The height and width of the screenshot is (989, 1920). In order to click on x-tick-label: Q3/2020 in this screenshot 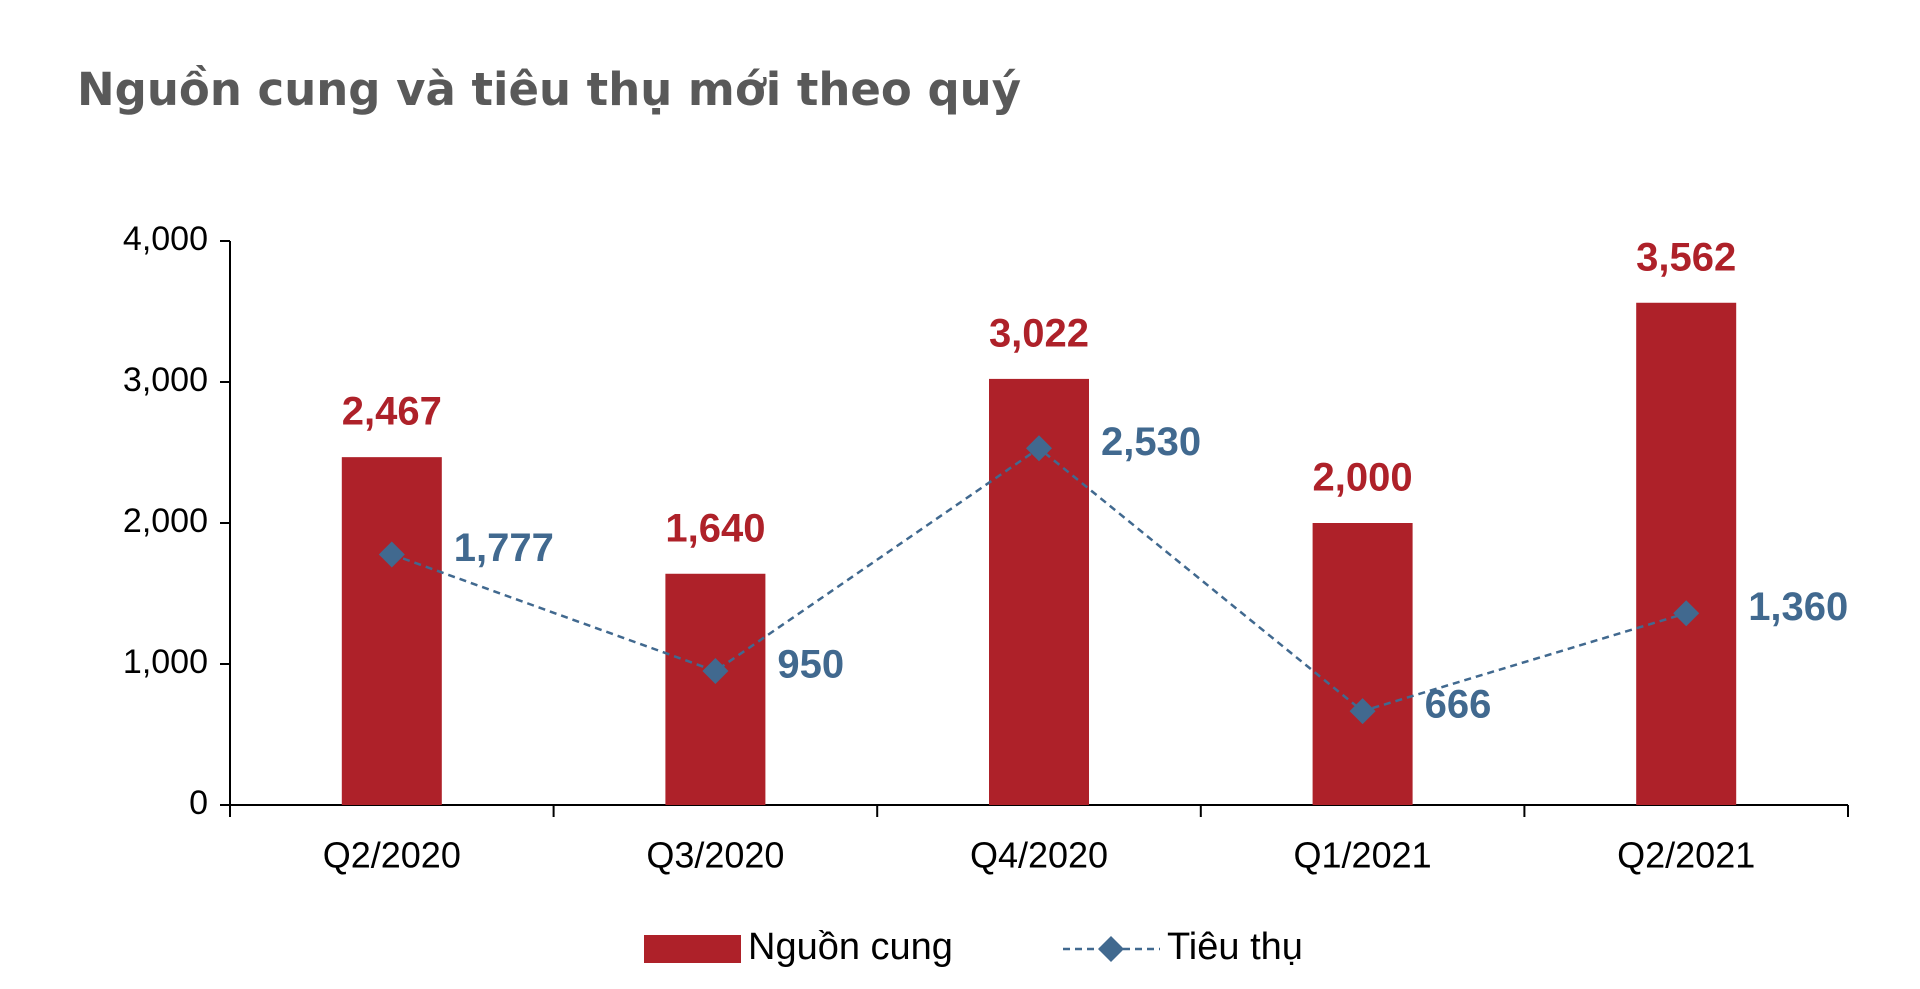, I will do `click(715, 855)`.